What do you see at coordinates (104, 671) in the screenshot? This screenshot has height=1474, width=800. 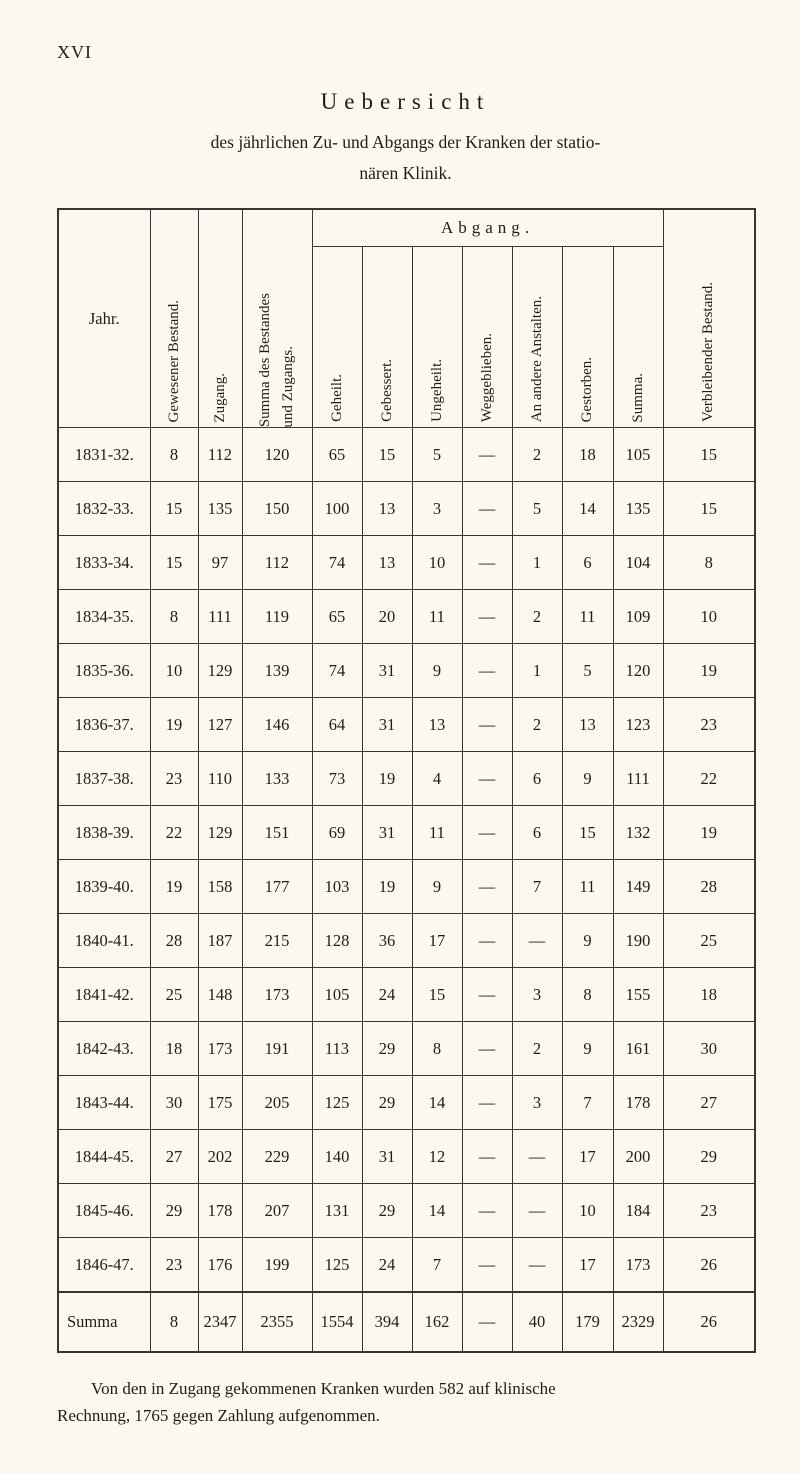 I see `year-cell: 1835-36.` at bounding box center [104, 671].